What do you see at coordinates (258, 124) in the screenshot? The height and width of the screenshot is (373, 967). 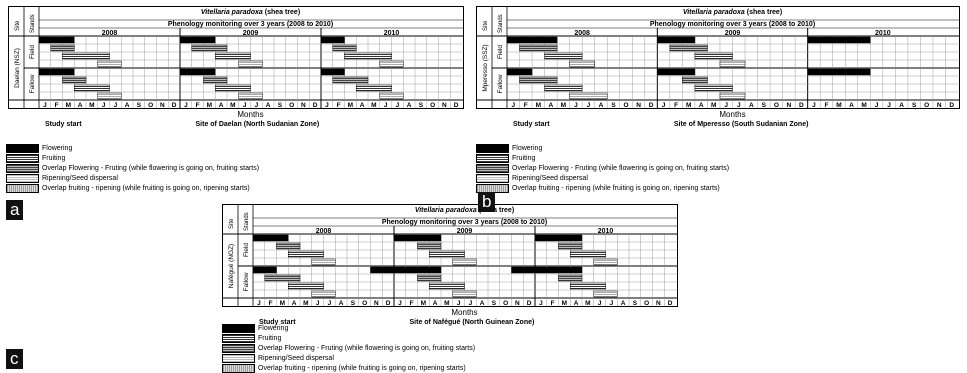 I see `site-full-label: Site of Daelan (North Sudanian Zone)` at bounding box center [258, 124].